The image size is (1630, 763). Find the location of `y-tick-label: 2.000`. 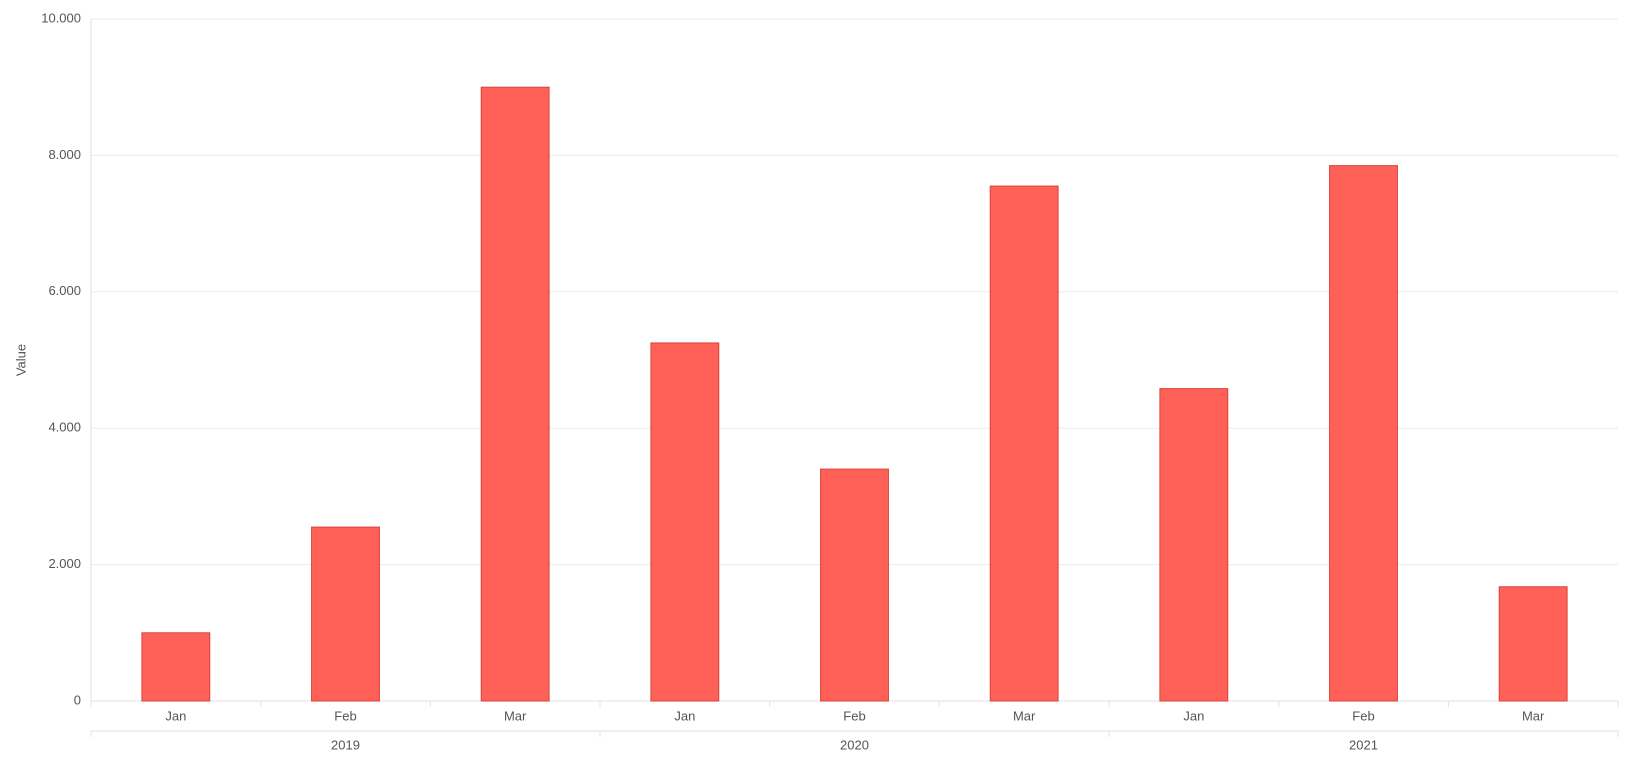

y-tick-label: 2.000 is located at coordinates (64, 563).